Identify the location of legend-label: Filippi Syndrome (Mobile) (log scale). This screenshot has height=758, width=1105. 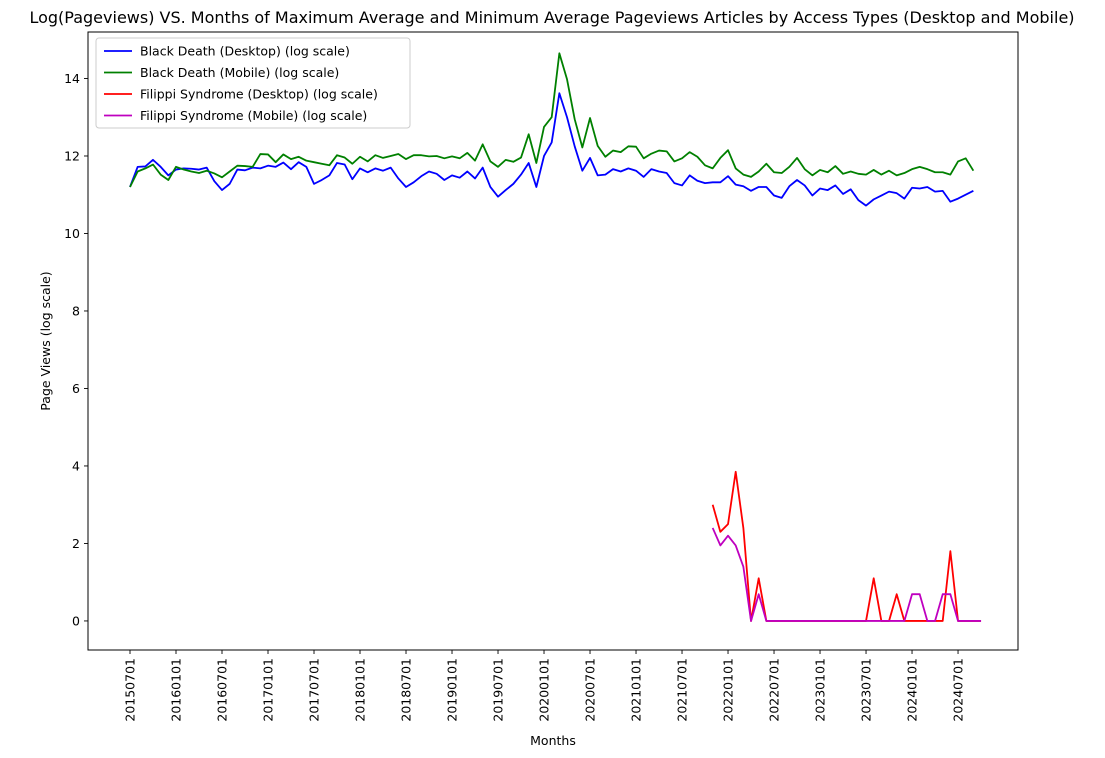
(253, 115).